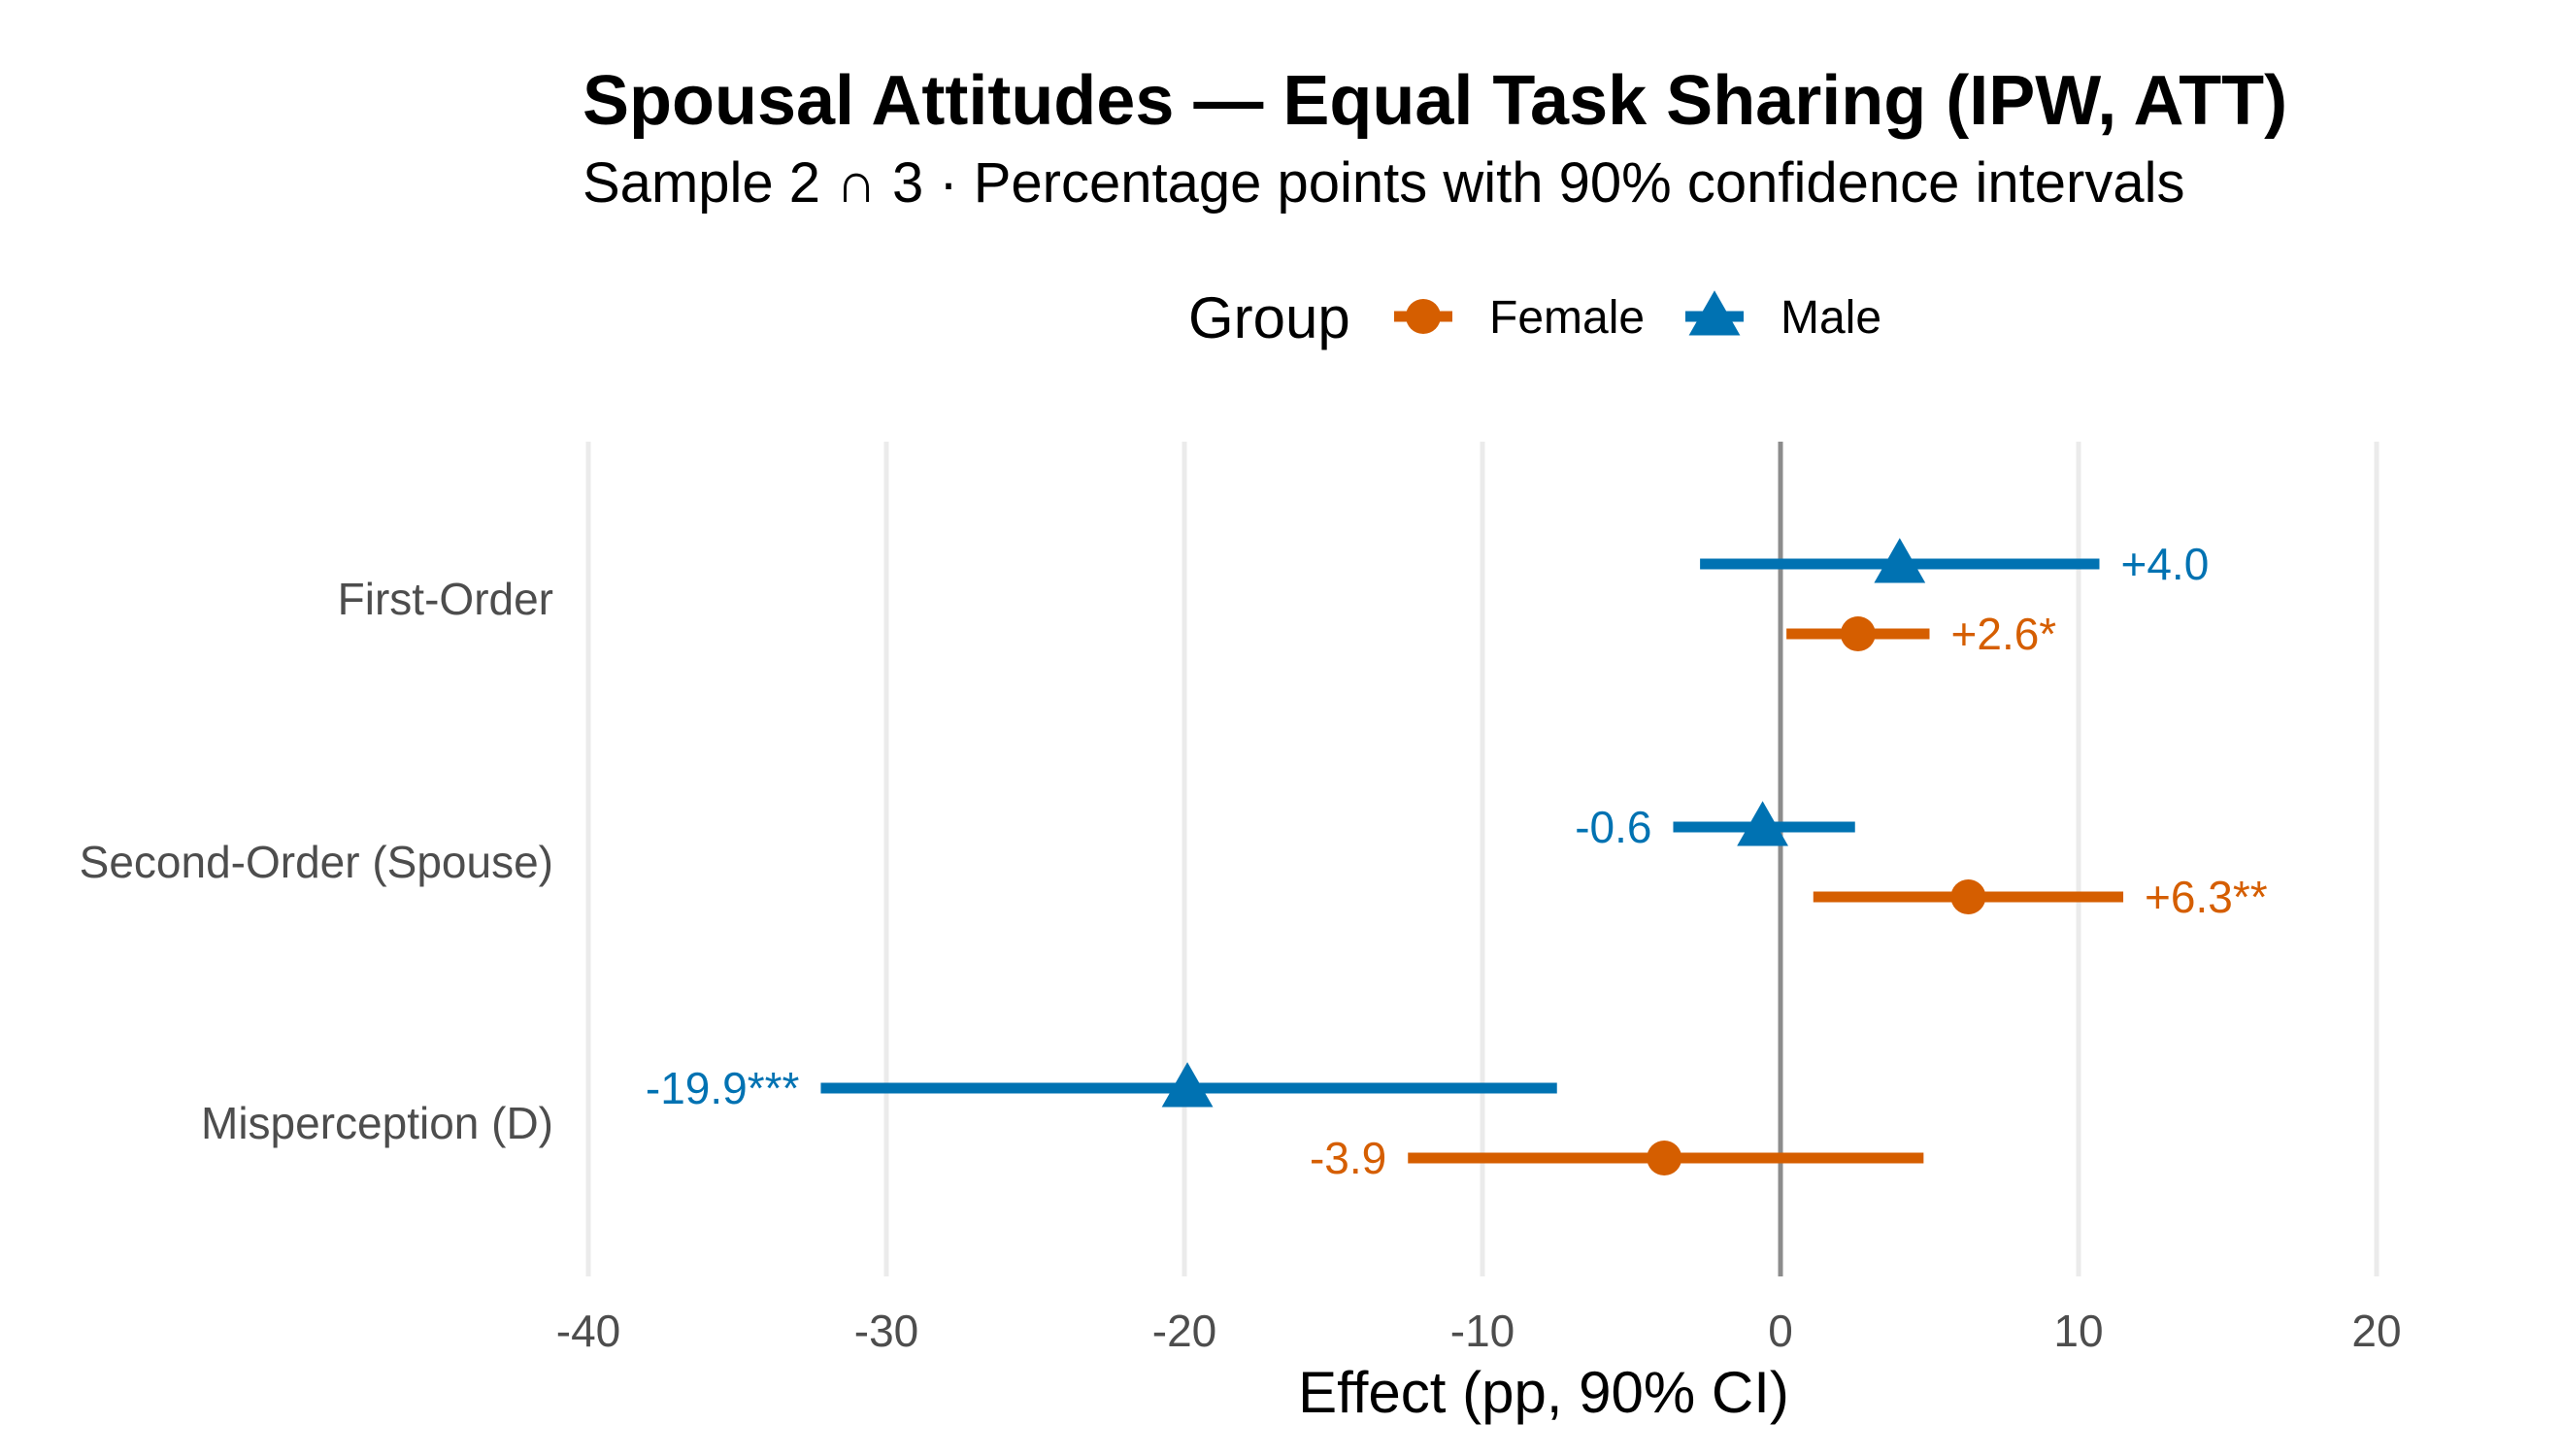 This screenshot has height=1456, width=2563. What do you see at coordinates (588, 1331) in the screenshot?
I see `x-tick-label: -40` at bounding box center [588, 1331].